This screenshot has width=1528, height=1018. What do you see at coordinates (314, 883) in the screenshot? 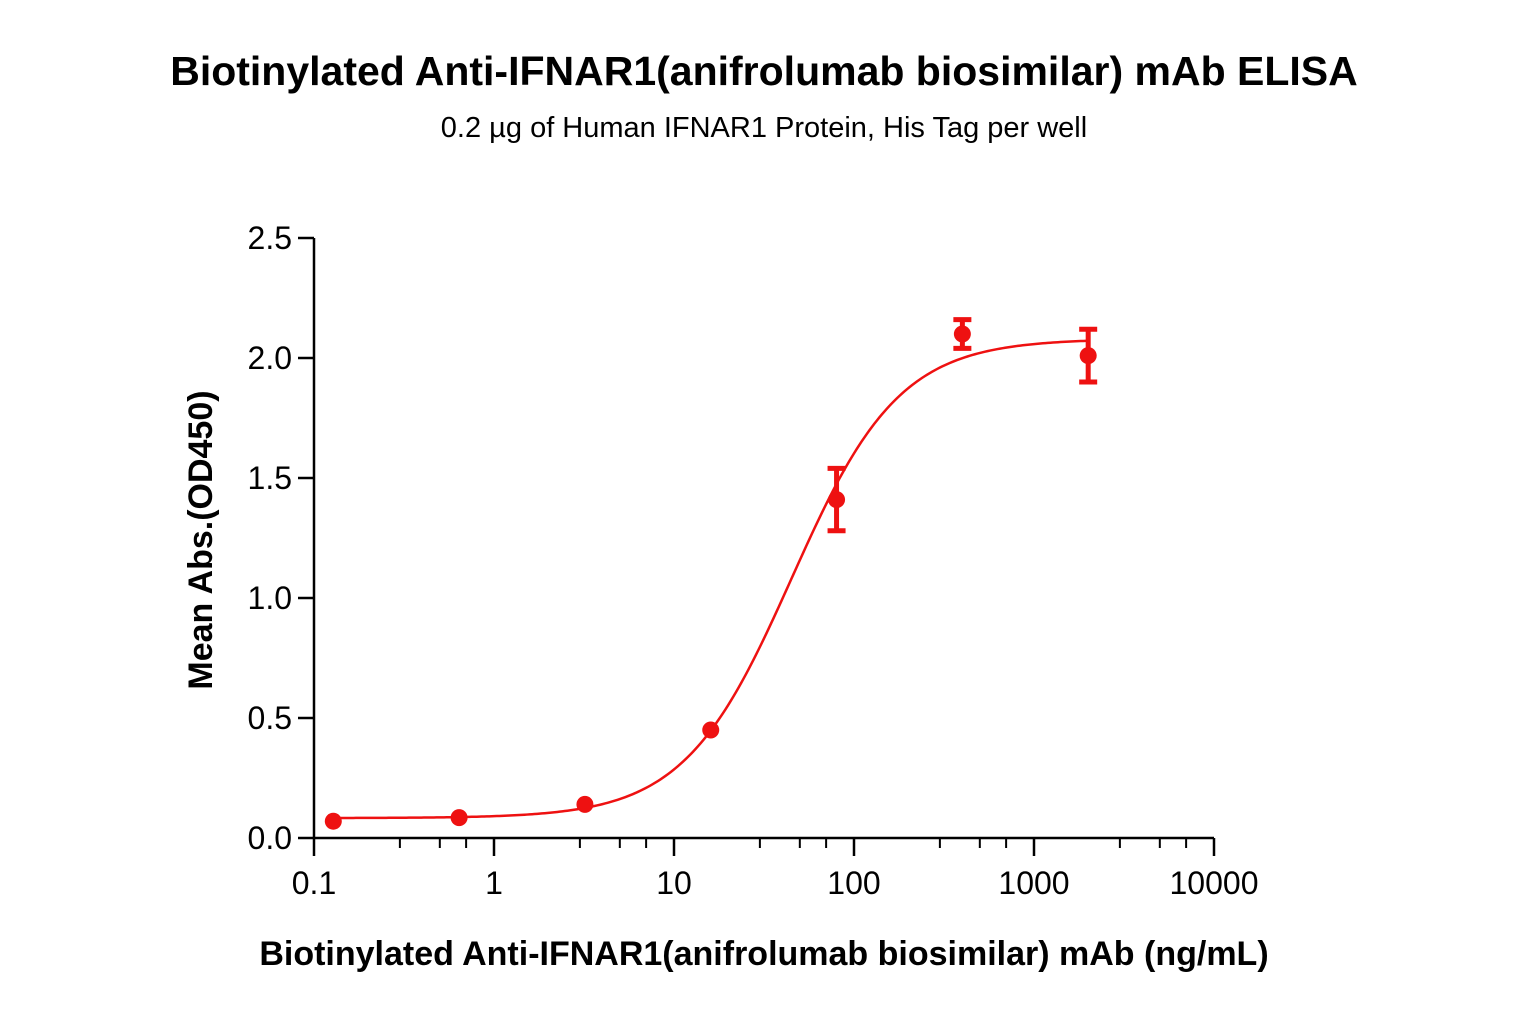
I see `x-tick-label: 0.1` at bounding box center [314, 883].